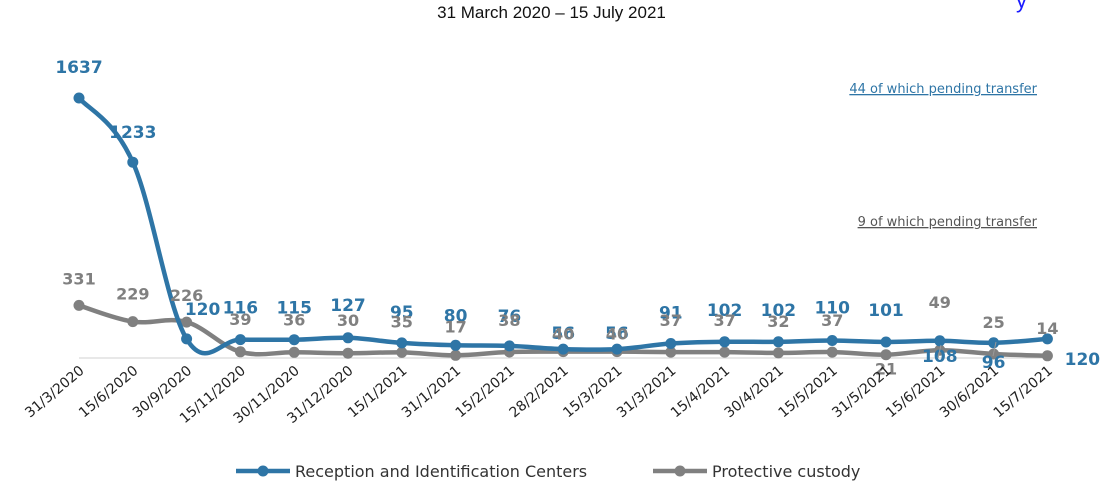 Image resolution: width=1103 pixels, height=486 pixels. Describe the element at coordinates (1083, 360) in the screenshot. I see `reception-centers-label-18: 120` at that location.